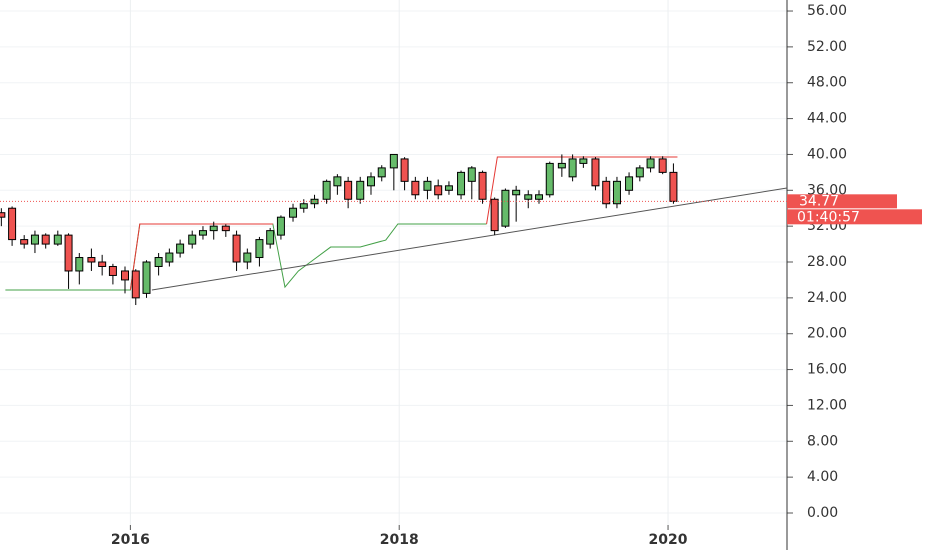 The image size is (932, 550). What do you see at coordinates (668, 540) in the screenshot?
I see `x-tick-label: 2020` at bounding box center [668, 540].